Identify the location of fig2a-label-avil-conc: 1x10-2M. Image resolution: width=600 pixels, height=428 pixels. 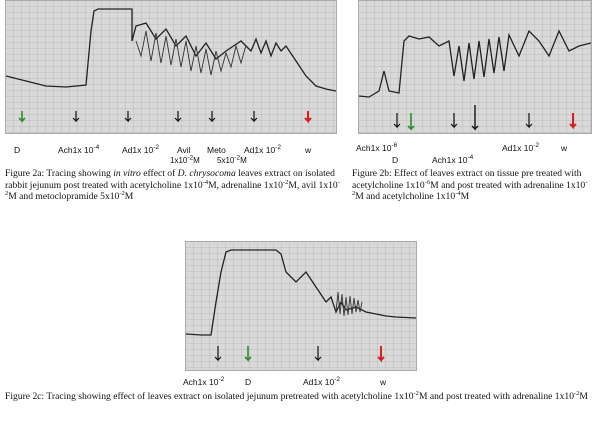
(185, 159).